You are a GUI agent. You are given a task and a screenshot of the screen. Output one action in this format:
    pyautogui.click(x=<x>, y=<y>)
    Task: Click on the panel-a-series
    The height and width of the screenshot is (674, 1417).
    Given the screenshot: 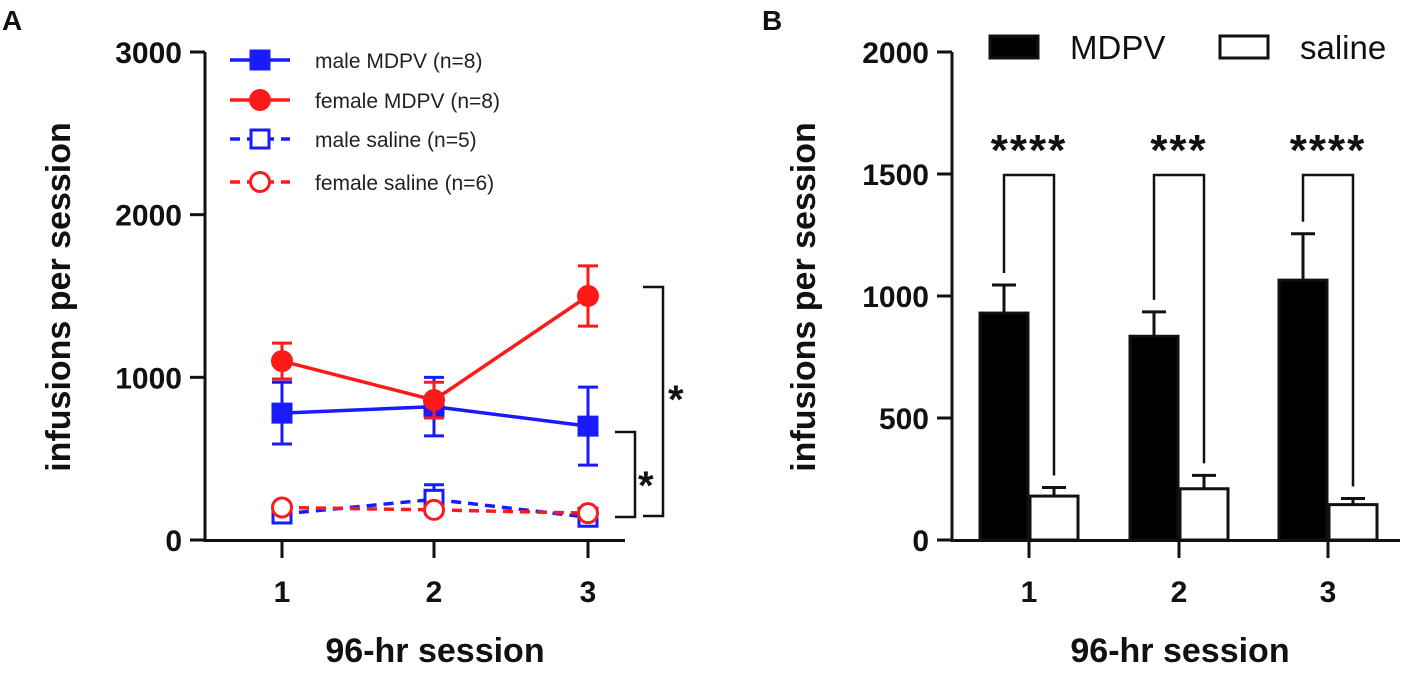 What is the action you would take?
    pyautogui.click(x=435, y=396)
    